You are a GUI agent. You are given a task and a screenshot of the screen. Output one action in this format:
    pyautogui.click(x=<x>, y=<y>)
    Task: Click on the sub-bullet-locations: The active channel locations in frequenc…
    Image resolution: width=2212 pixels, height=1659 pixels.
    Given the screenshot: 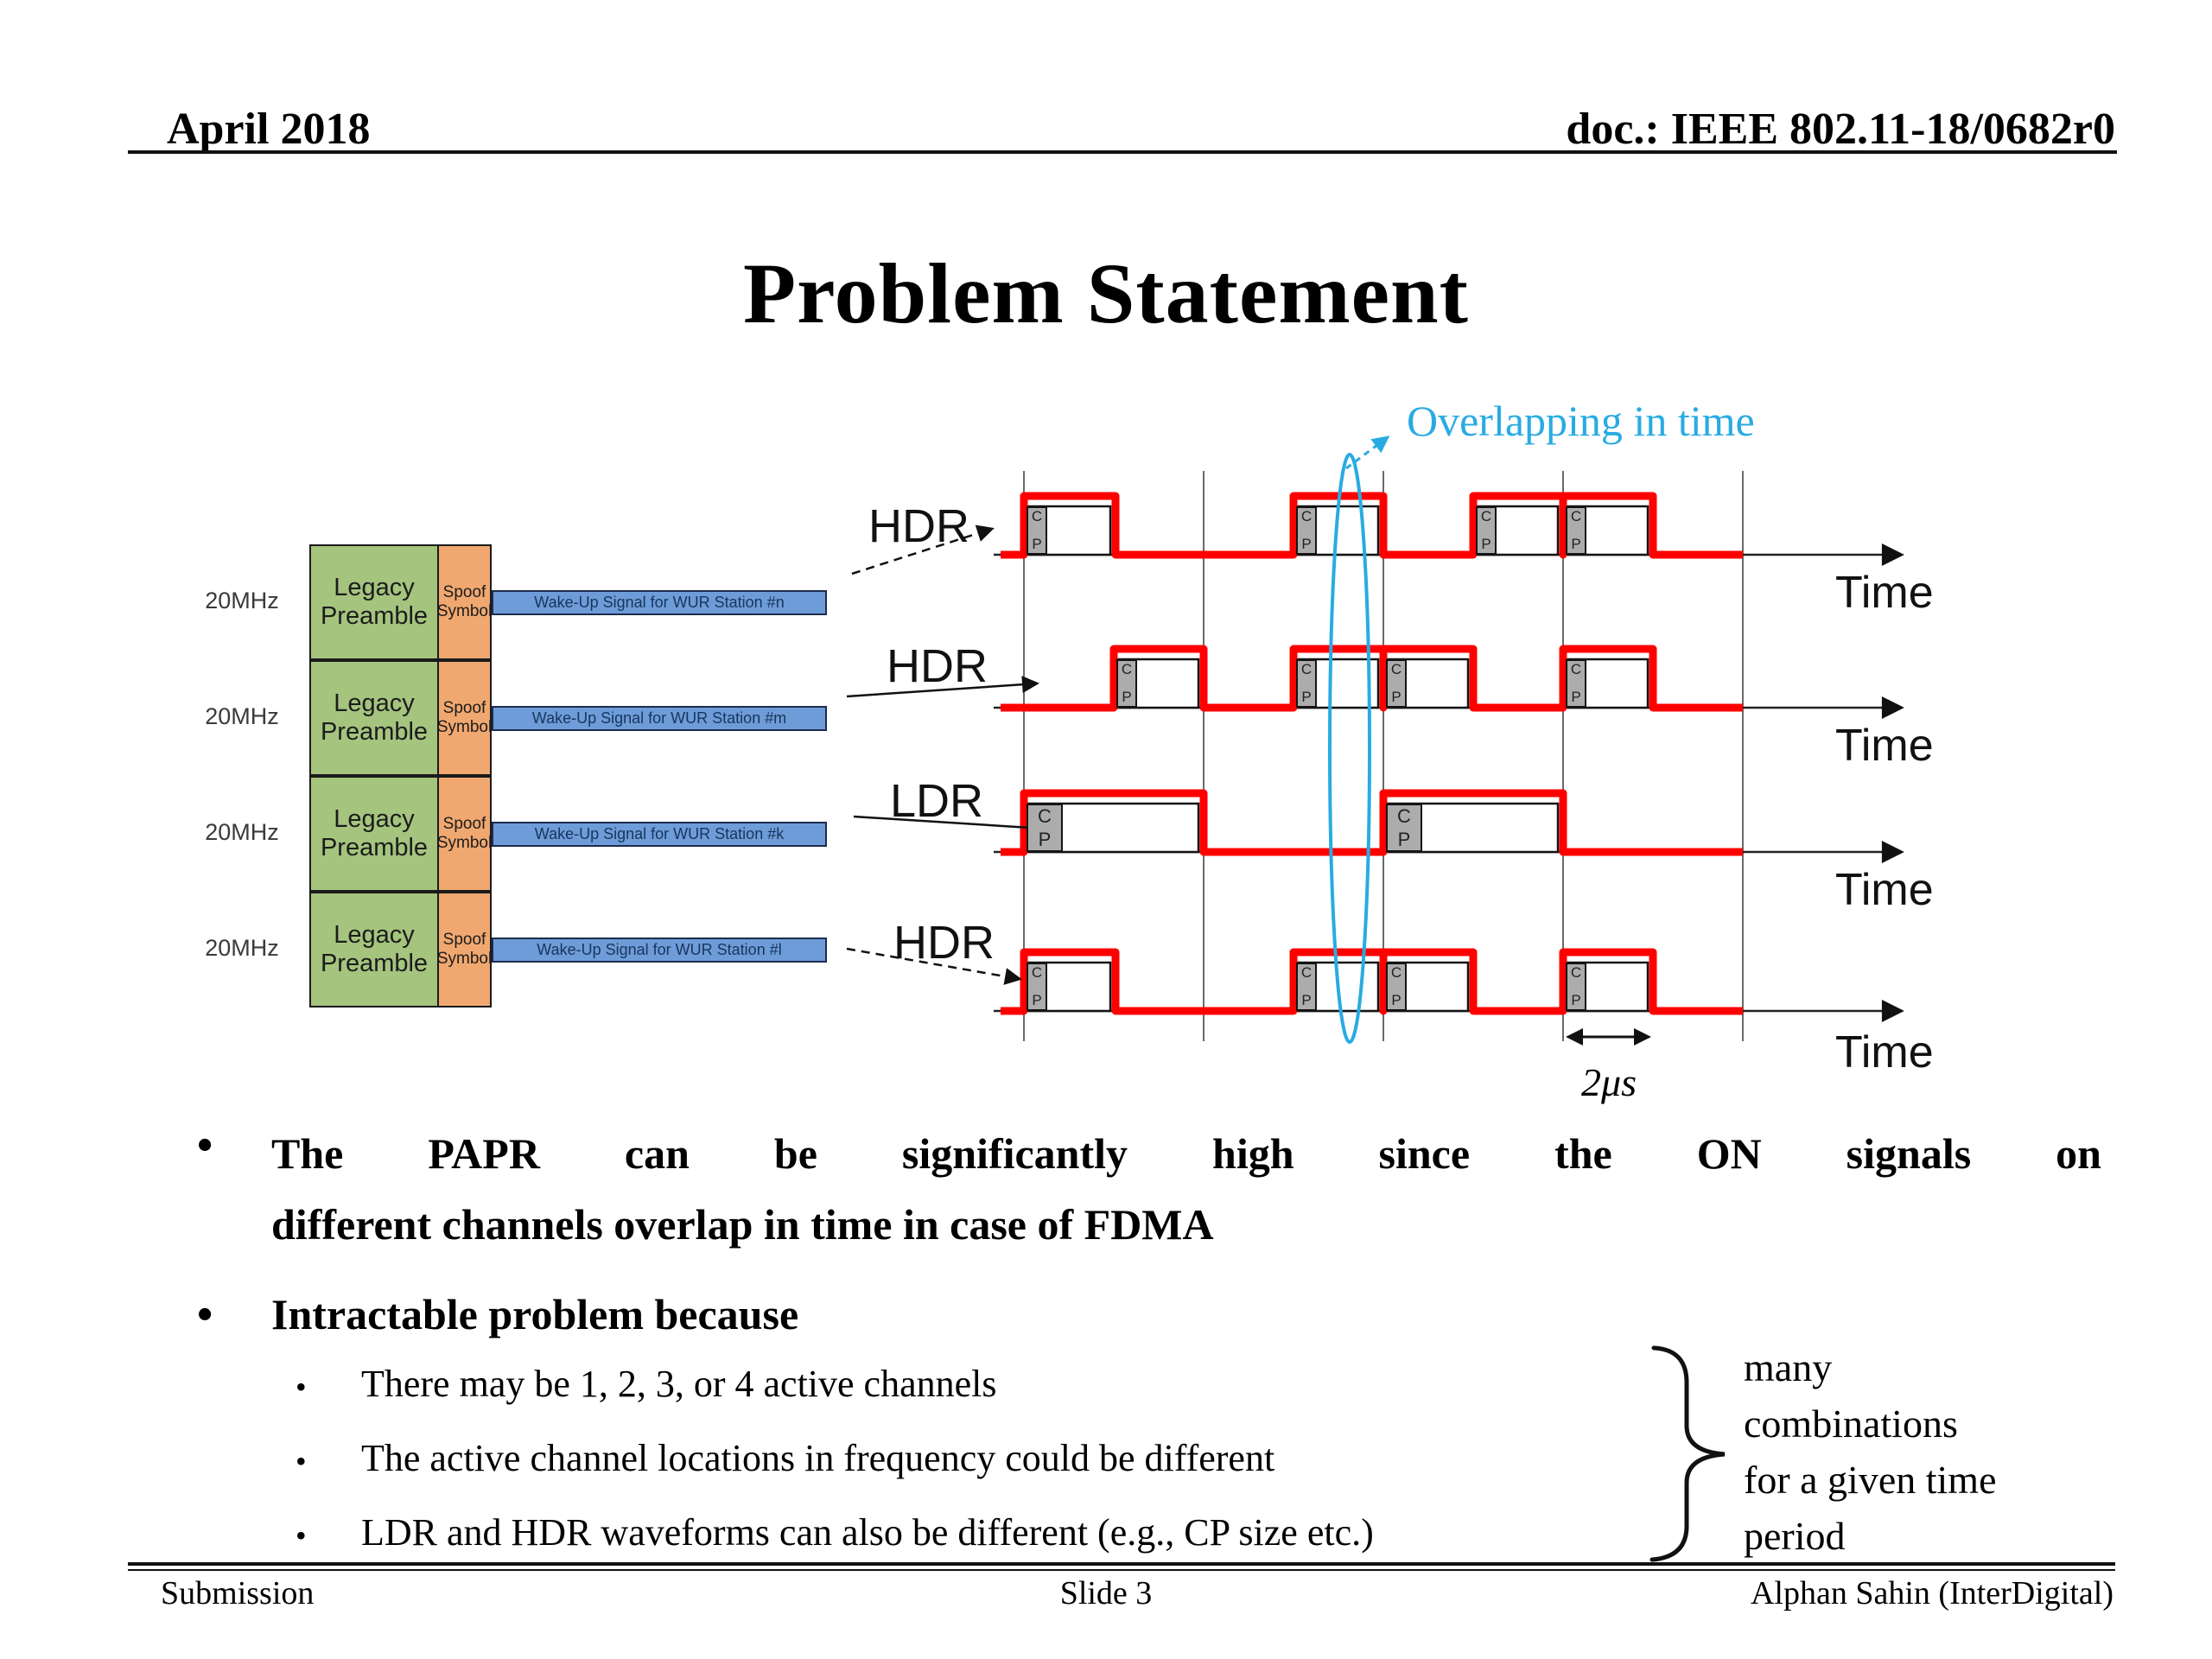 What is the action you would take?
    pyautogui.click(x=818, y=1458)
    